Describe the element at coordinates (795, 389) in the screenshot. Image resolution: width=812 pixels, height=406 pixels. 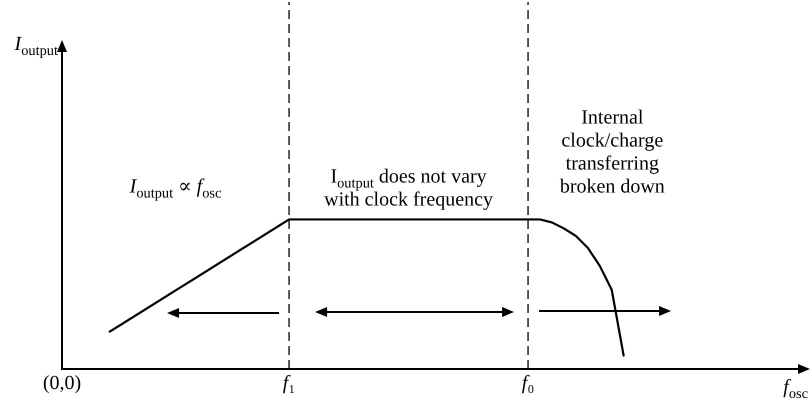
I see `text: f$_{osc}$` at that location.